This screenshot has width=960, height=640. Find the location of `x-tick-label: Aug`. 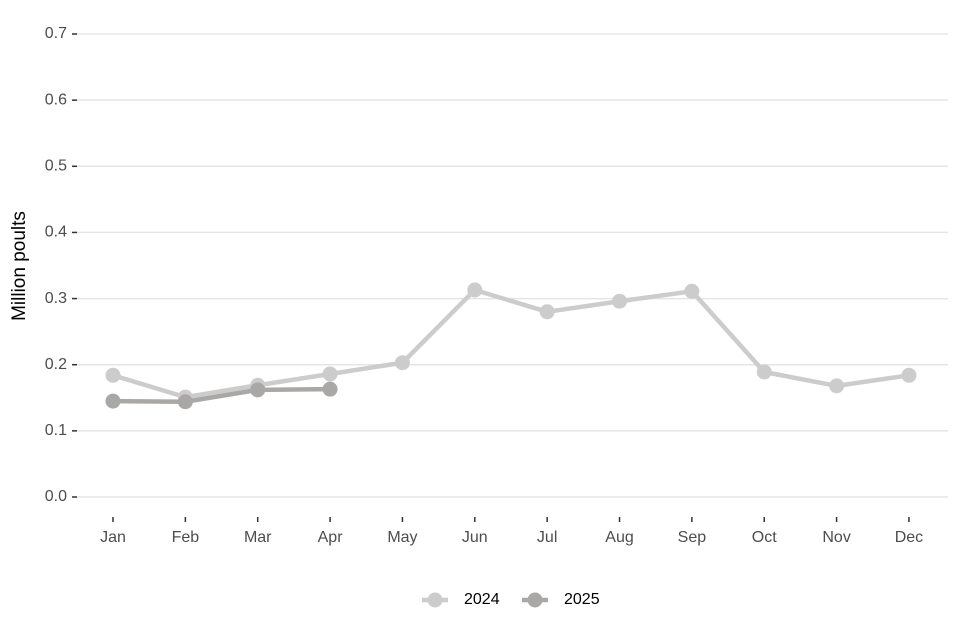

x-tick-label: Aug is located at coordinates (619, 537).